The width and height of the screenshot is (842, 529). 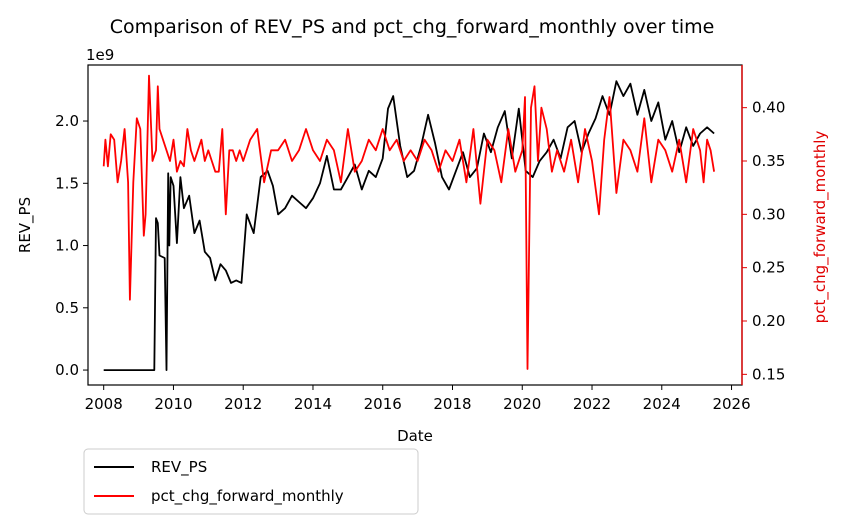 I want to click on legend-label-rev-ps: REV_PS, so click(x=179, y=467).